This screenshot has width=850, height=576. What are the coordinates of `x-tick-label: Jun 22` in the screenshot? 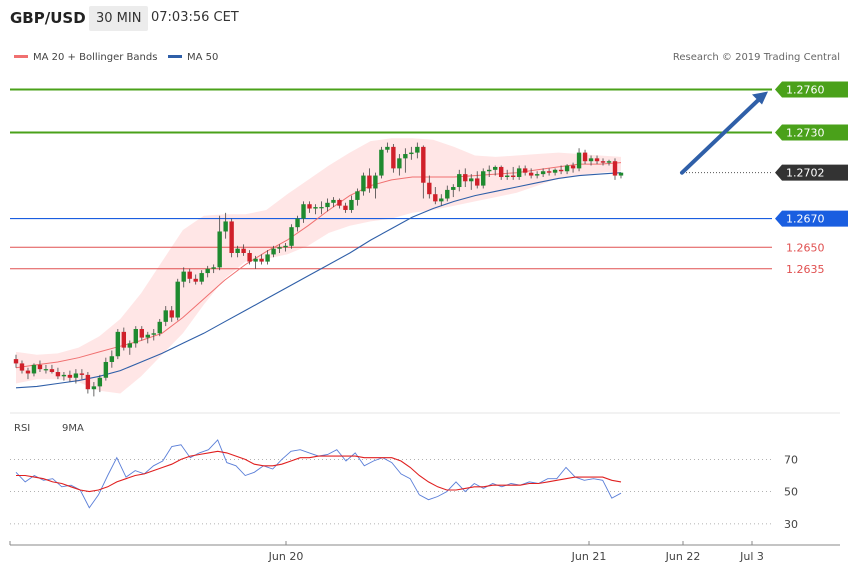 It's located at (683, 556).